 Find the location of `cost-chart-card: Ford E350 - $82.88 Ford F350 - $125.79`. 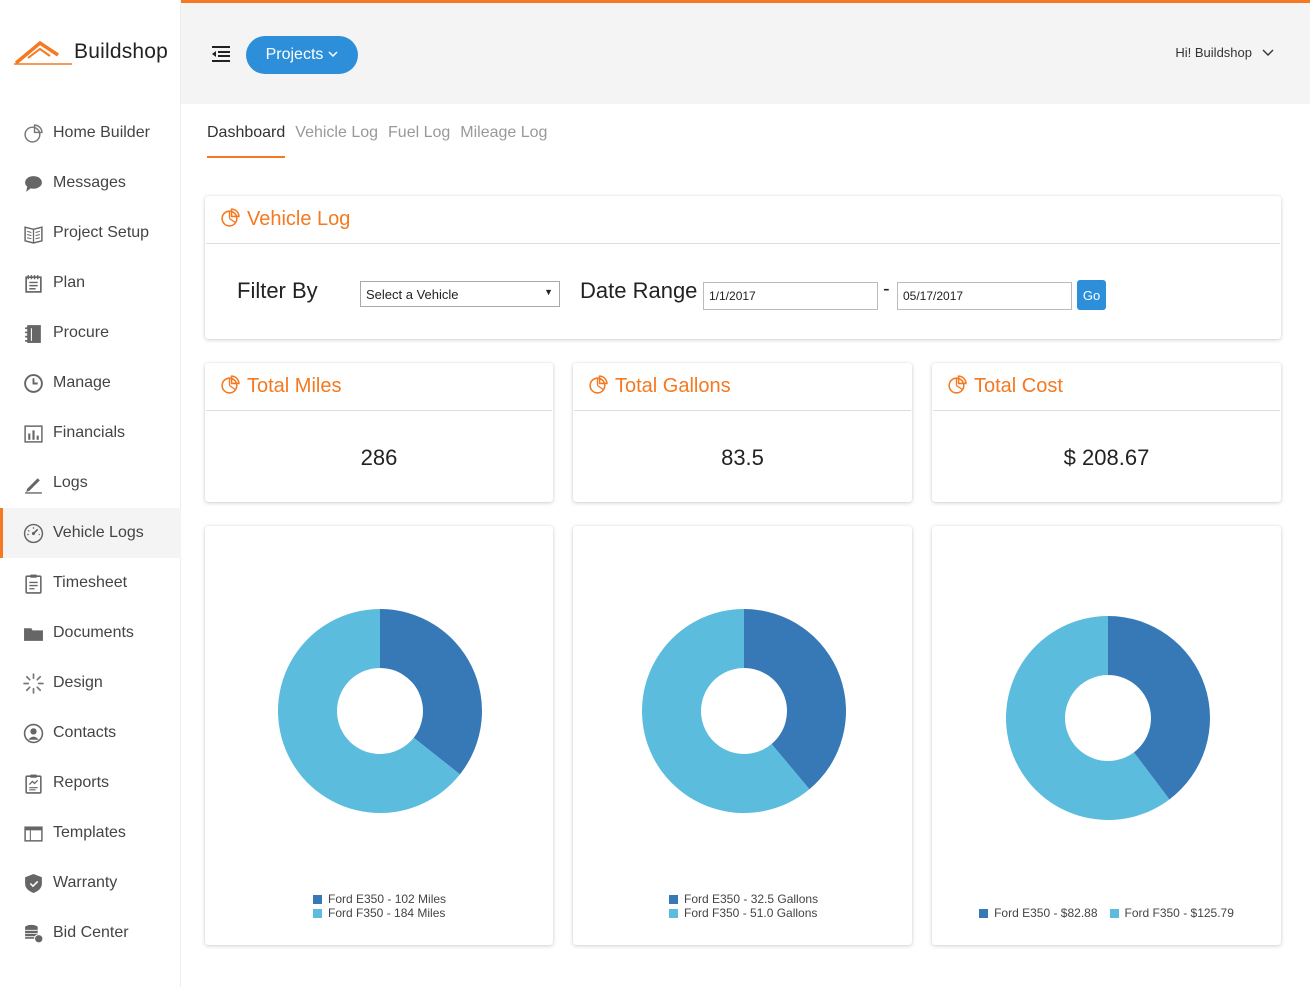

cost-chart-card: Ford E350 - $82.88 Ford F350 - $125.79 is located at coordinates (1106, 735).